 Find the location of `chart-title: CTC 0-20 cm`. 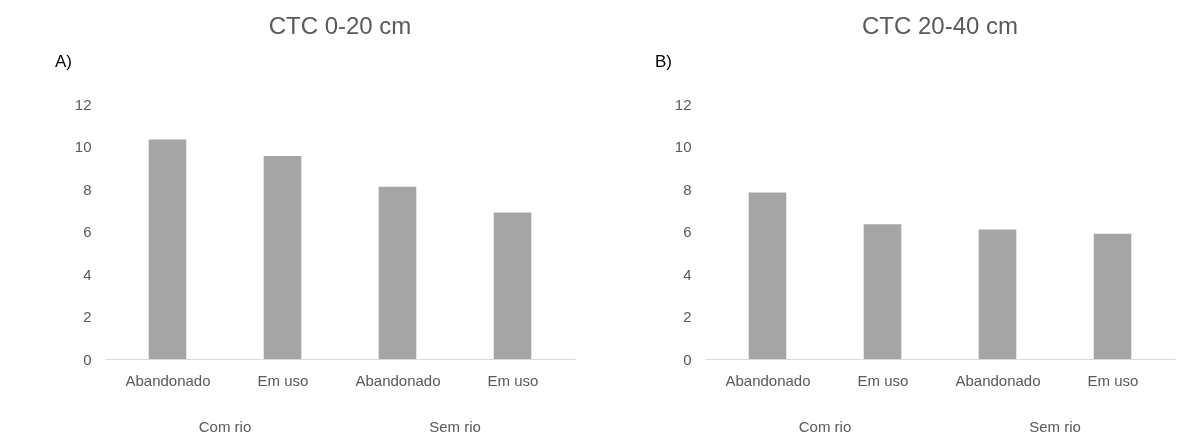

chart-title: CTC 0-20 cm is located at coordinates (340, 25).